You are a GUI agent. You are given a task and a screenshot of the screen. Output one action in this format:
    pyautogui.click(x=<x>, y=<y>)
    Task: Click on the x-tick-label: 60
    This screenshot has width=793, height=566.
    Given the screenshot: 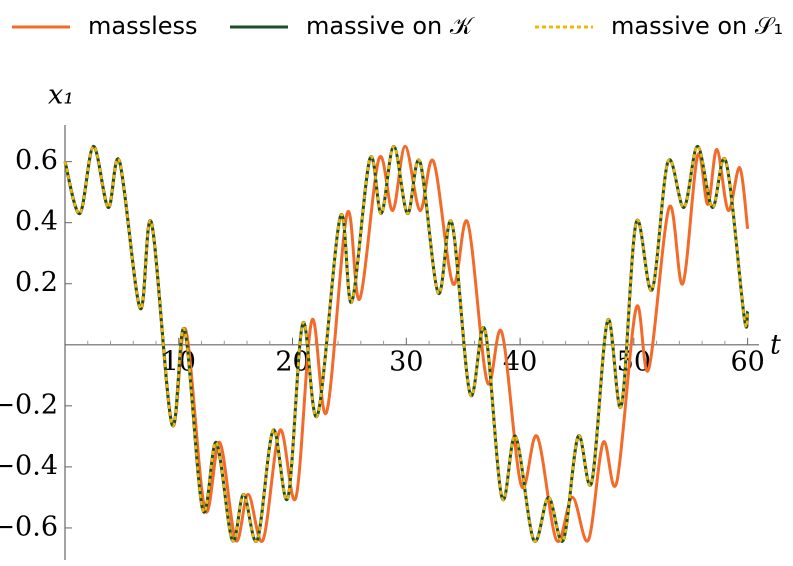 What is the action you would take?
    pyautogui.click(x=747, y=361)
    